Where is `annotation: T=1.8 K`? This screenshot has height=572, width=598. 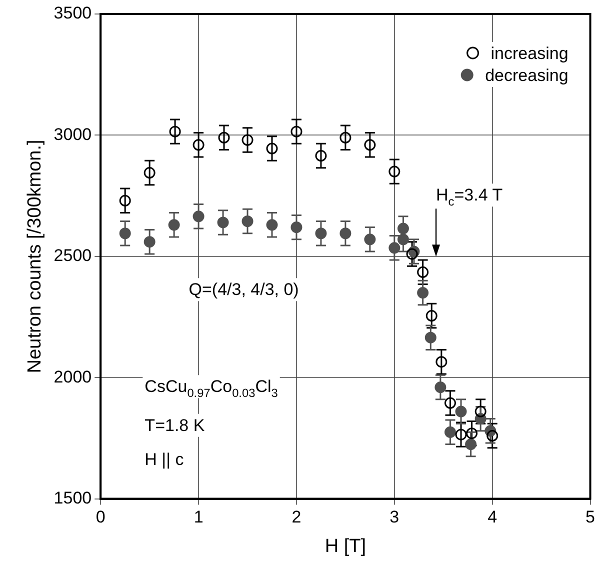
annotation: T=1.8 K is located at coordinates (175, 425).